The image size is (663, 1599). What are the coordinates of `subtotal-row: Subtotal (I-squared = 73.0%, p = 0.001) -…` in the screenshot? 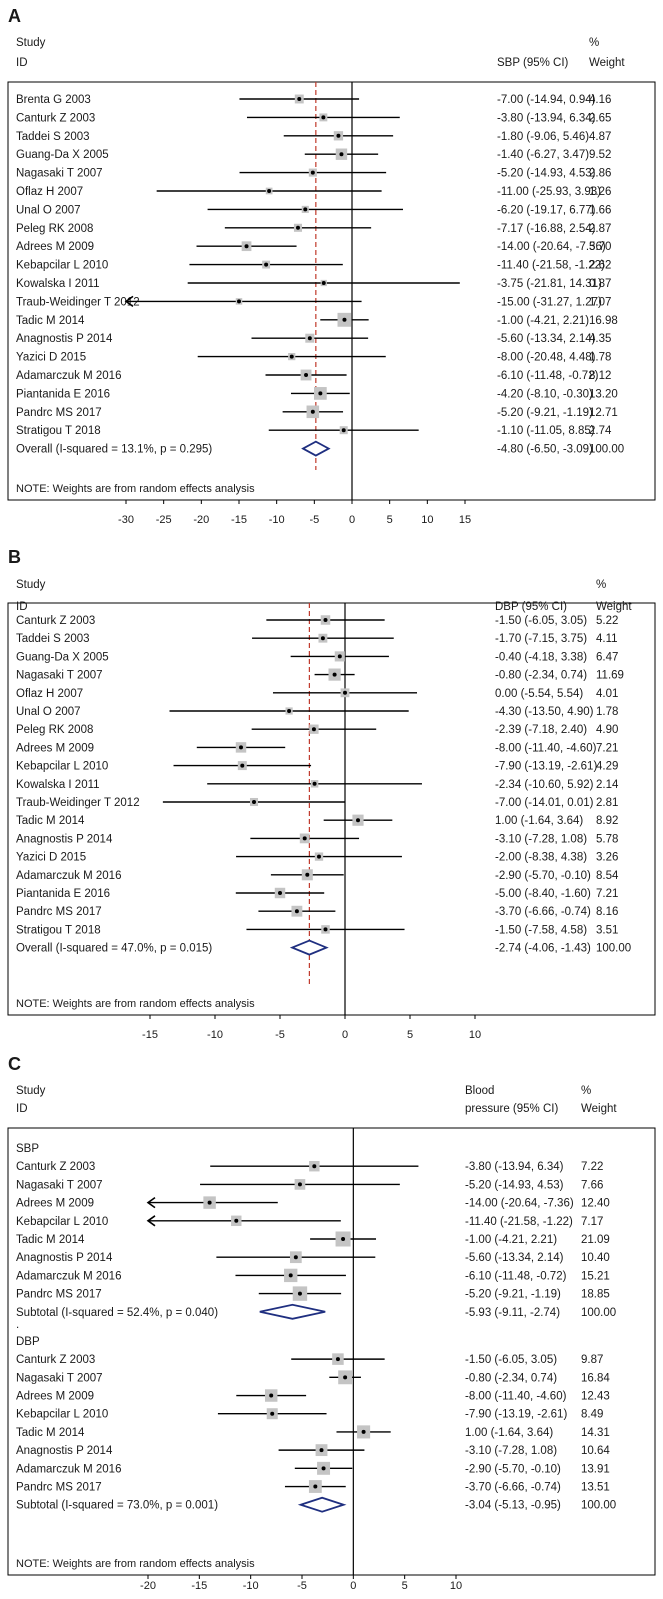 It's located at (316, 1504).